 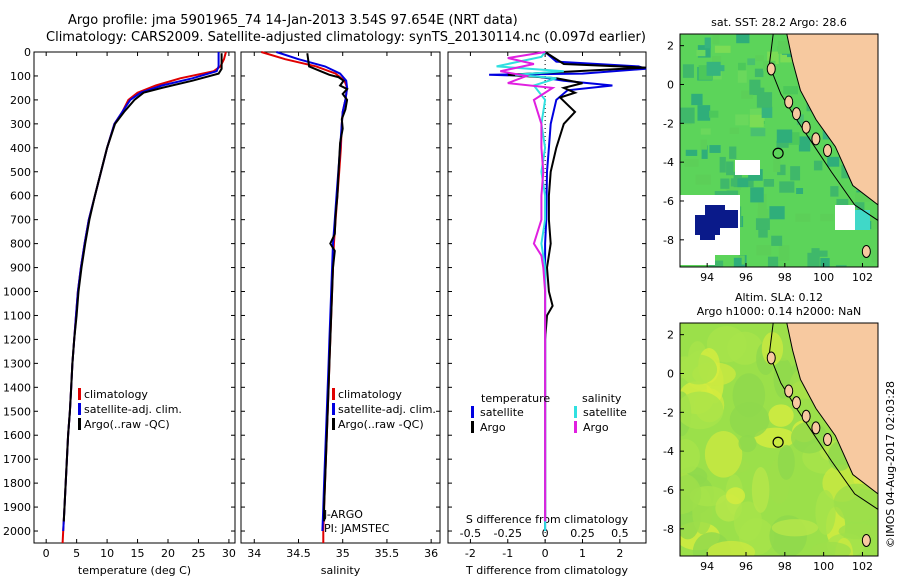 I want to click on y-tick-label: 400, so click(x=20, y=148).